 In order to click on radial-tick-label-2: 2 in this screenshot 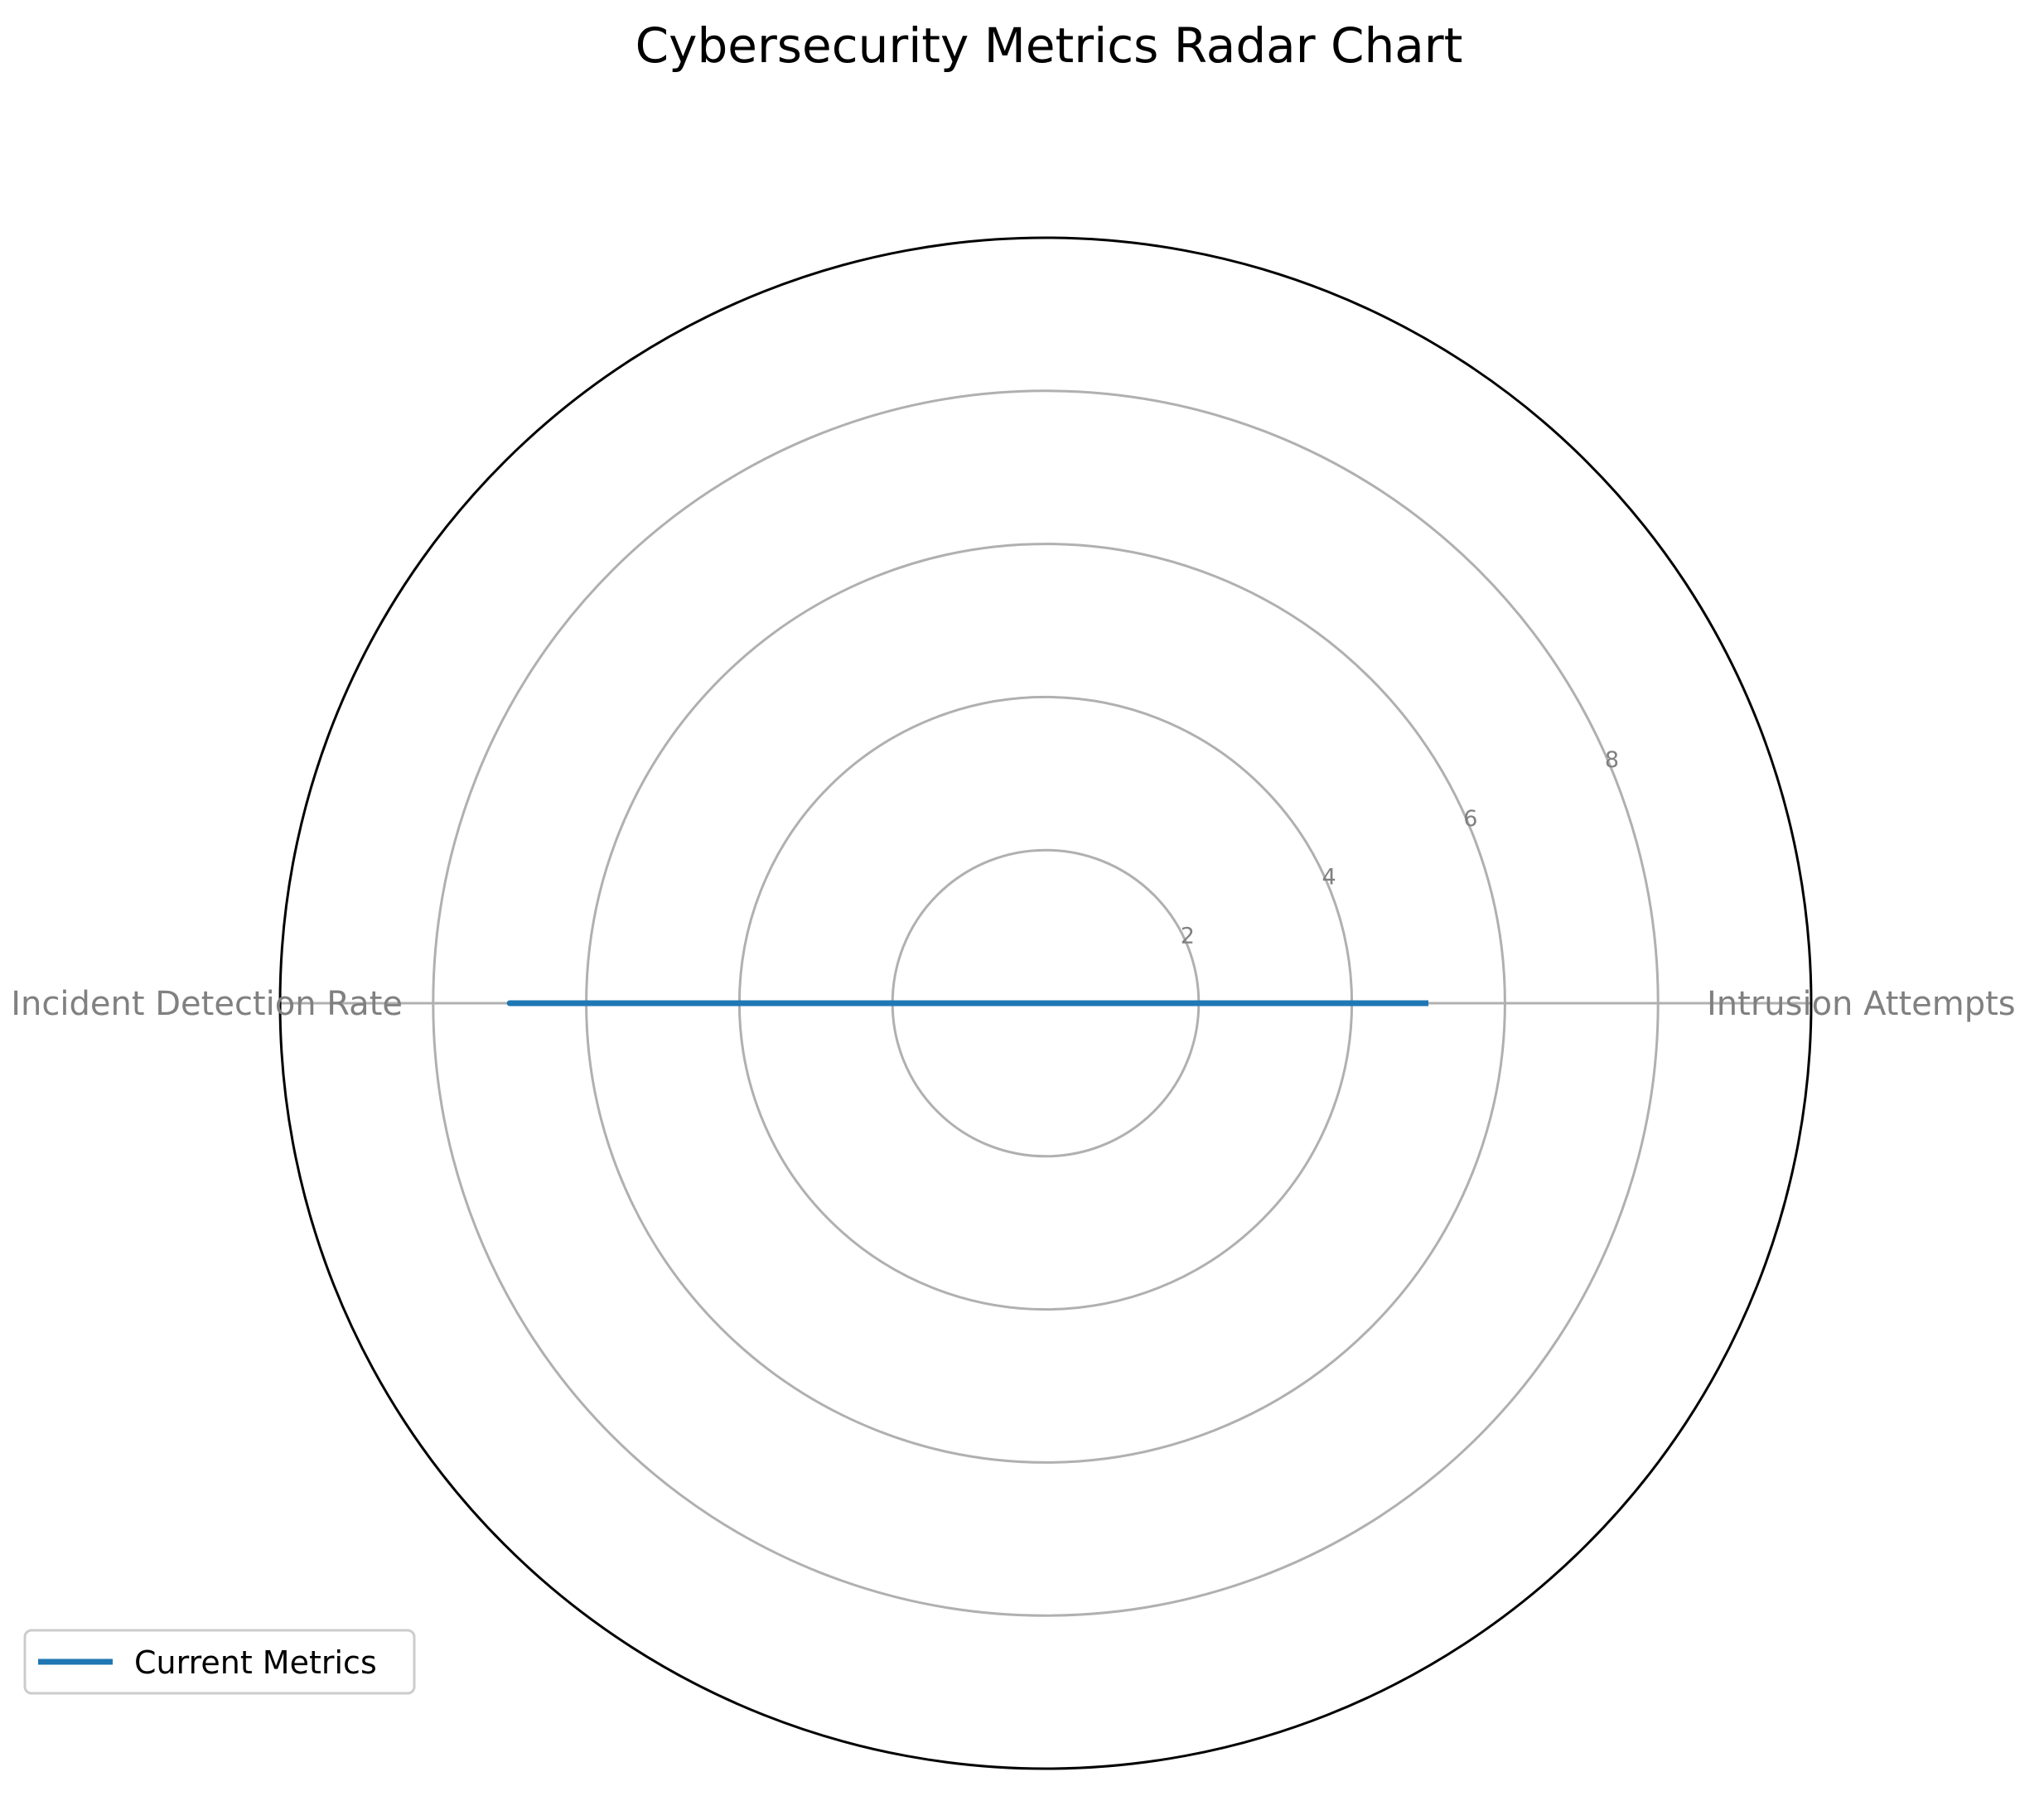, I will do `click(1188, 936)`.